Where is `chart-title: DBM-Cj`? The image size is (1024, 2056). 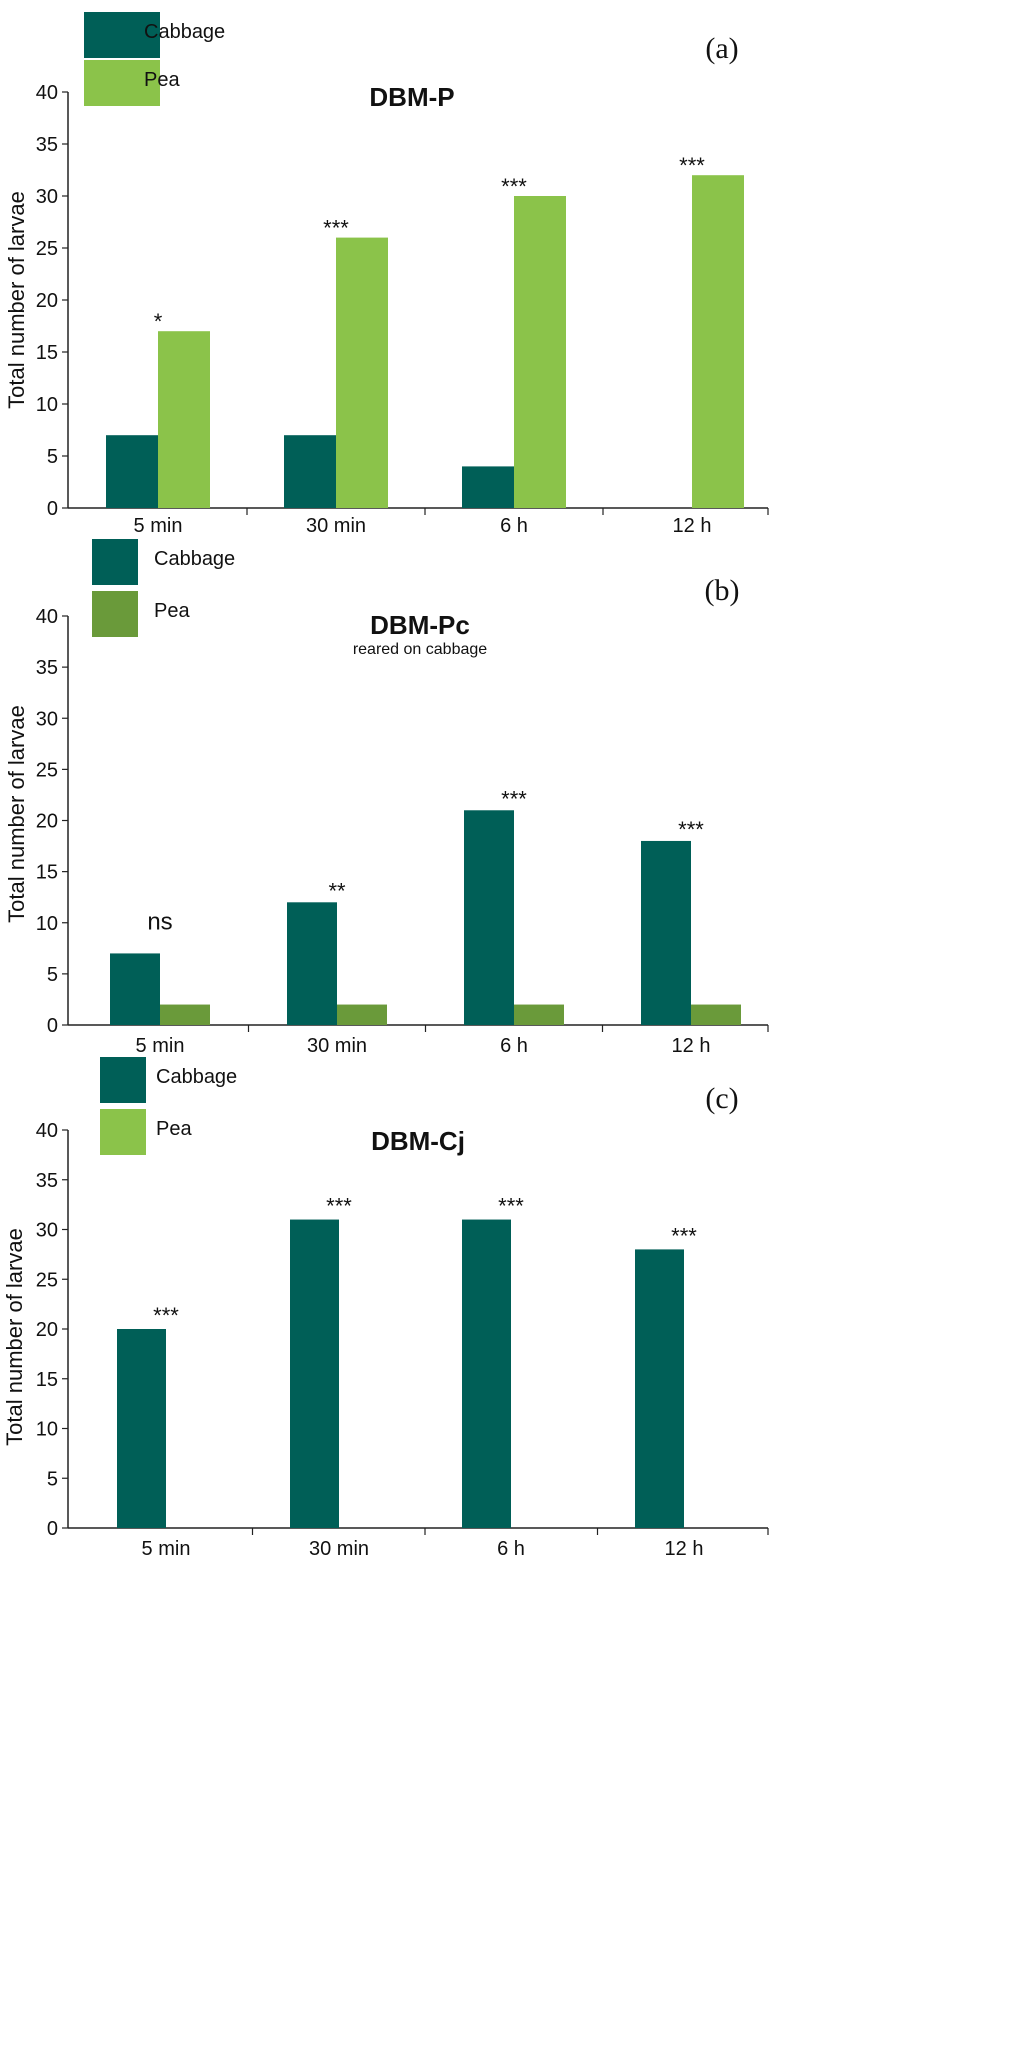 chart-title: DBM-Cj is located at coordinates (418, 1141).